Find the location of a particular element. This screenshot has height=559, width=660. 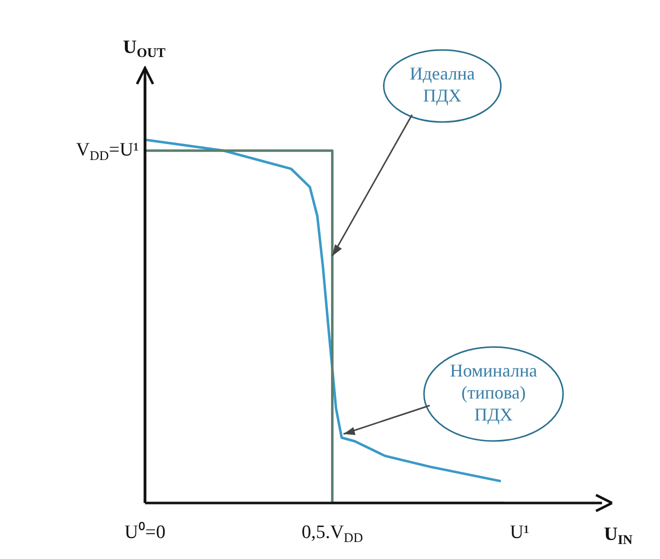

annotation: Идеална ПДХ is located at coordinates (442, 85).